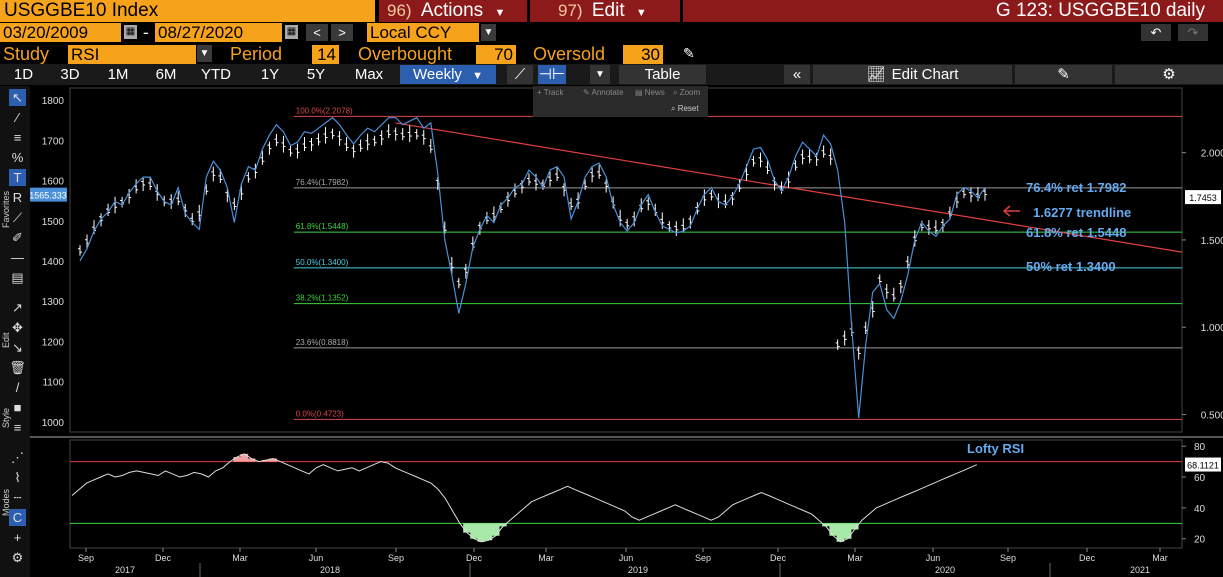 The height and width of the screenshot is (577, 1223). Describe the element at coordinates (945, 570) in the screenshot. I see `x-axis-year-label: 2020` at that location.